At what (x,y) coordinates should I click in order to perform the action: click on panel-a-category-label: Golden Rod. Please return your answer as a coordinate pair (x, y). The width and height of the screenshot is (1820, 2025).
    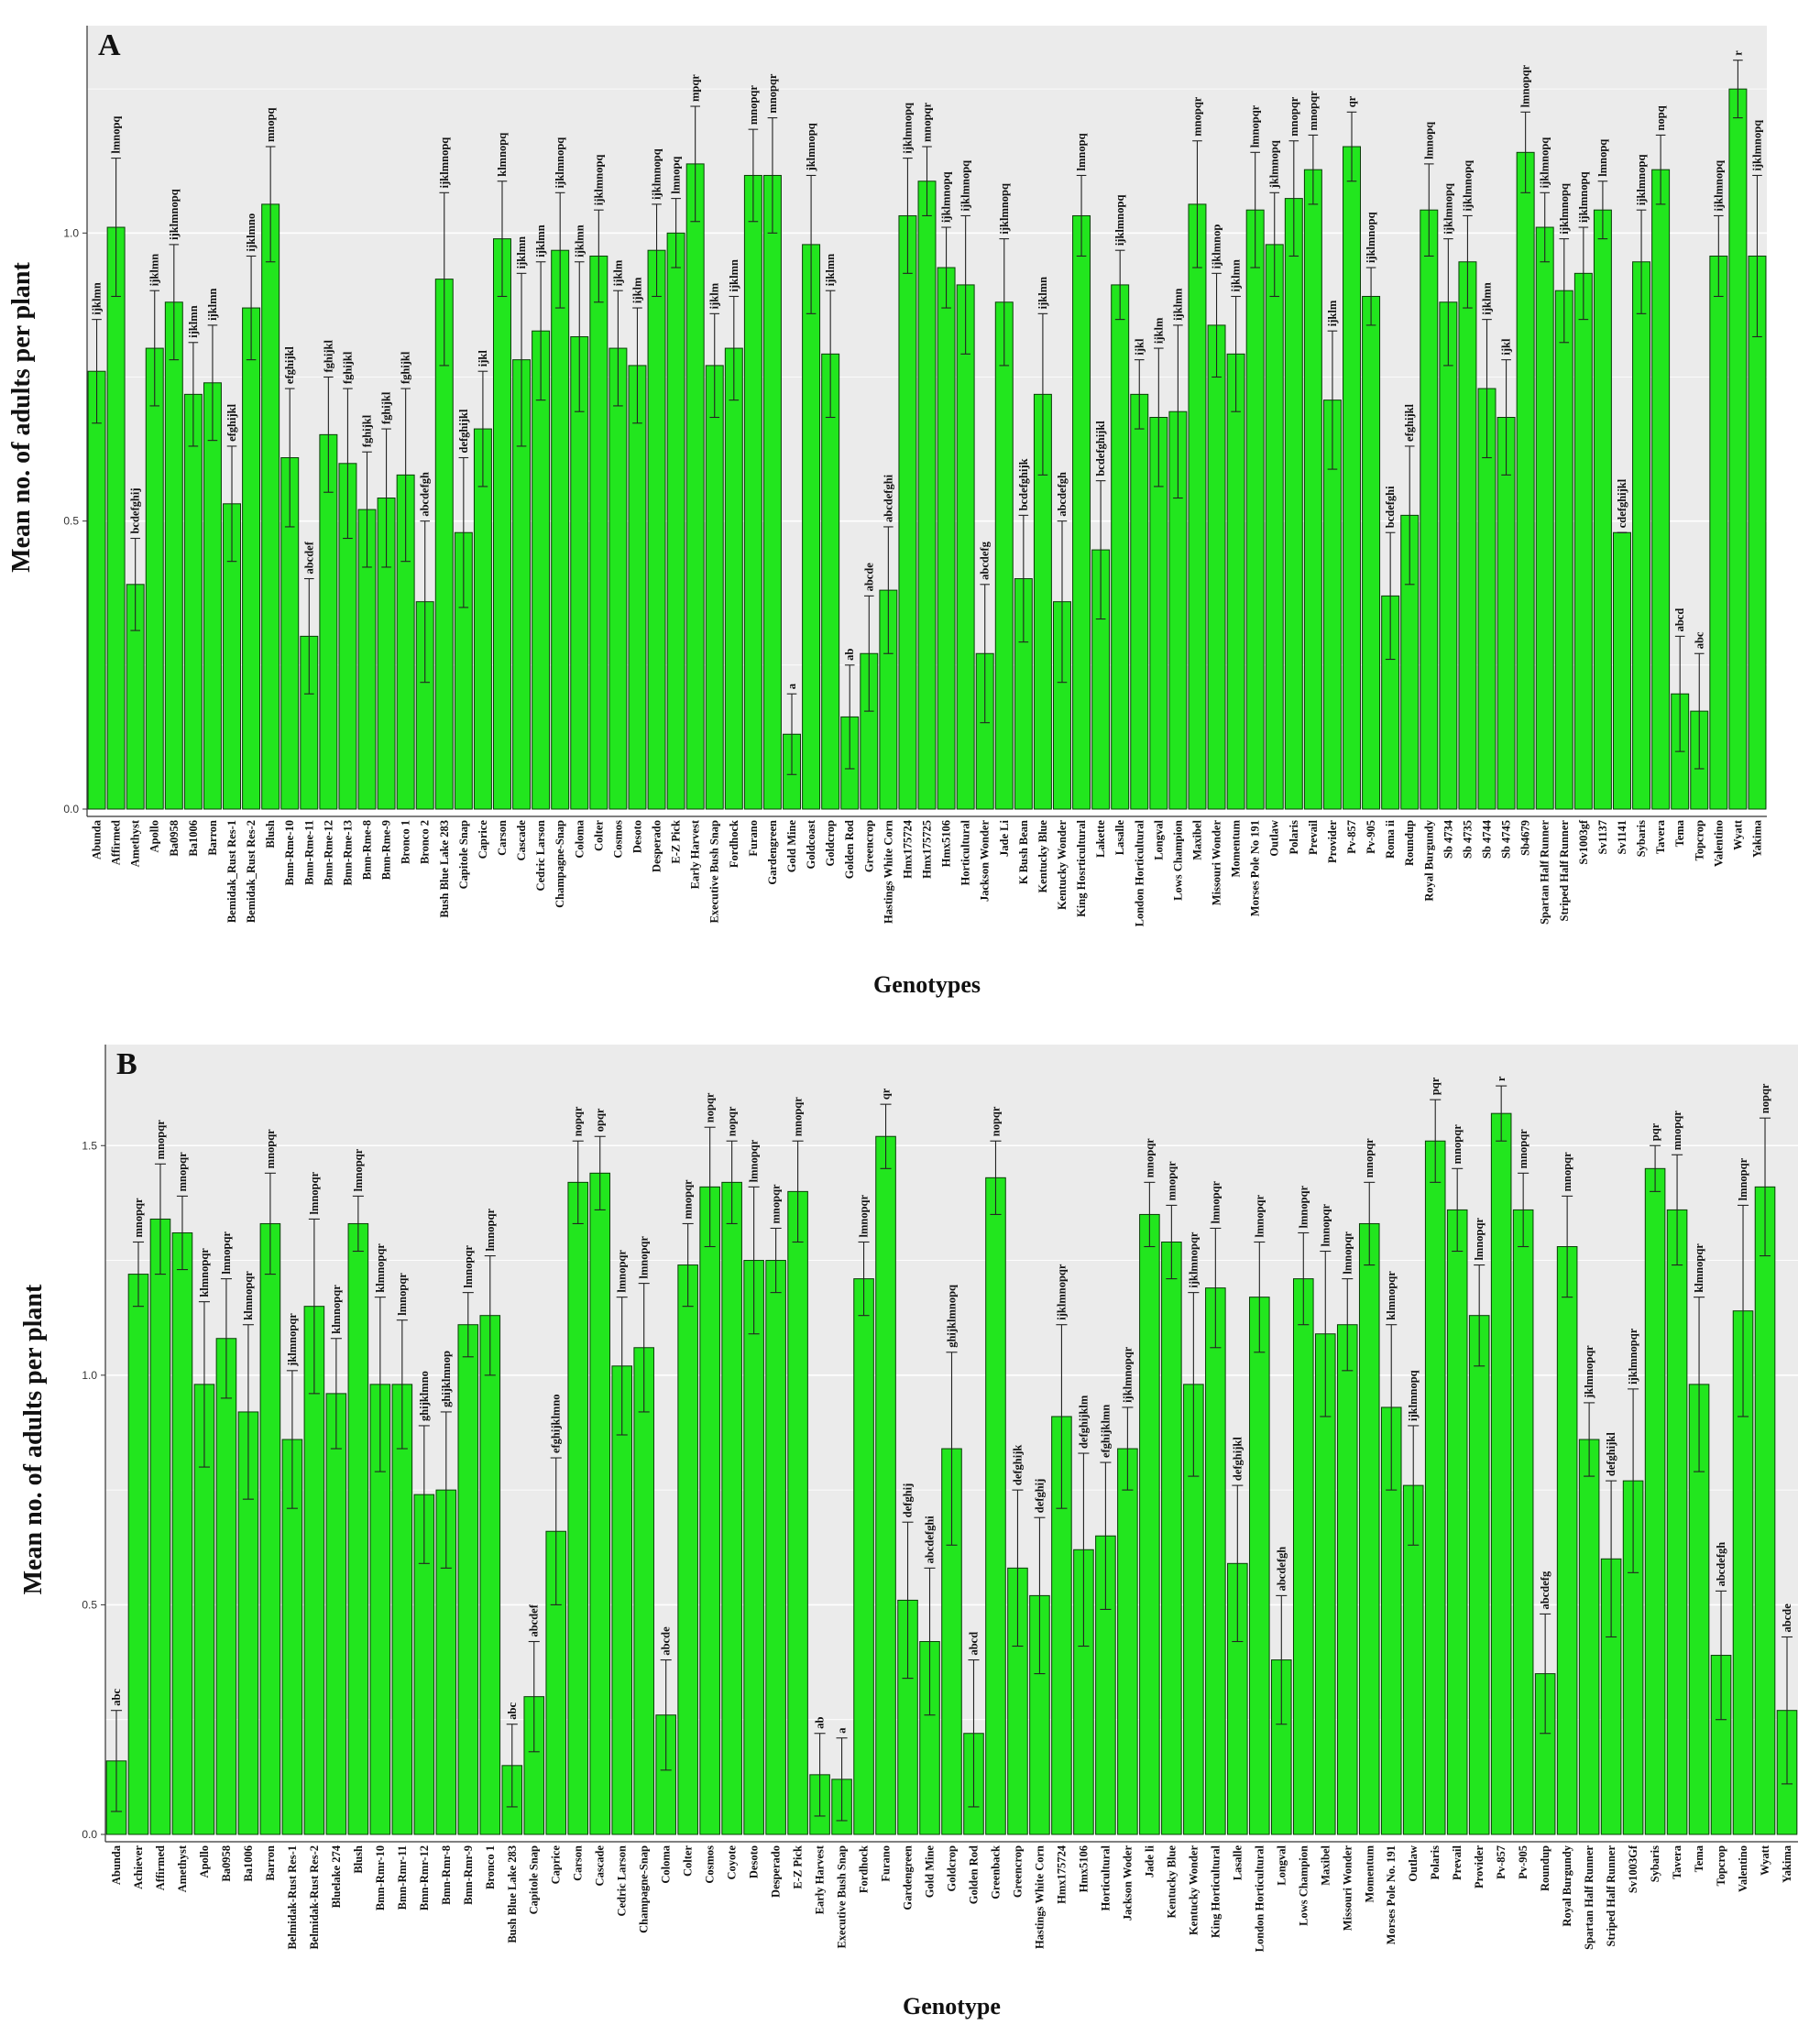
    Looking at the image, I should click on (849, 849).